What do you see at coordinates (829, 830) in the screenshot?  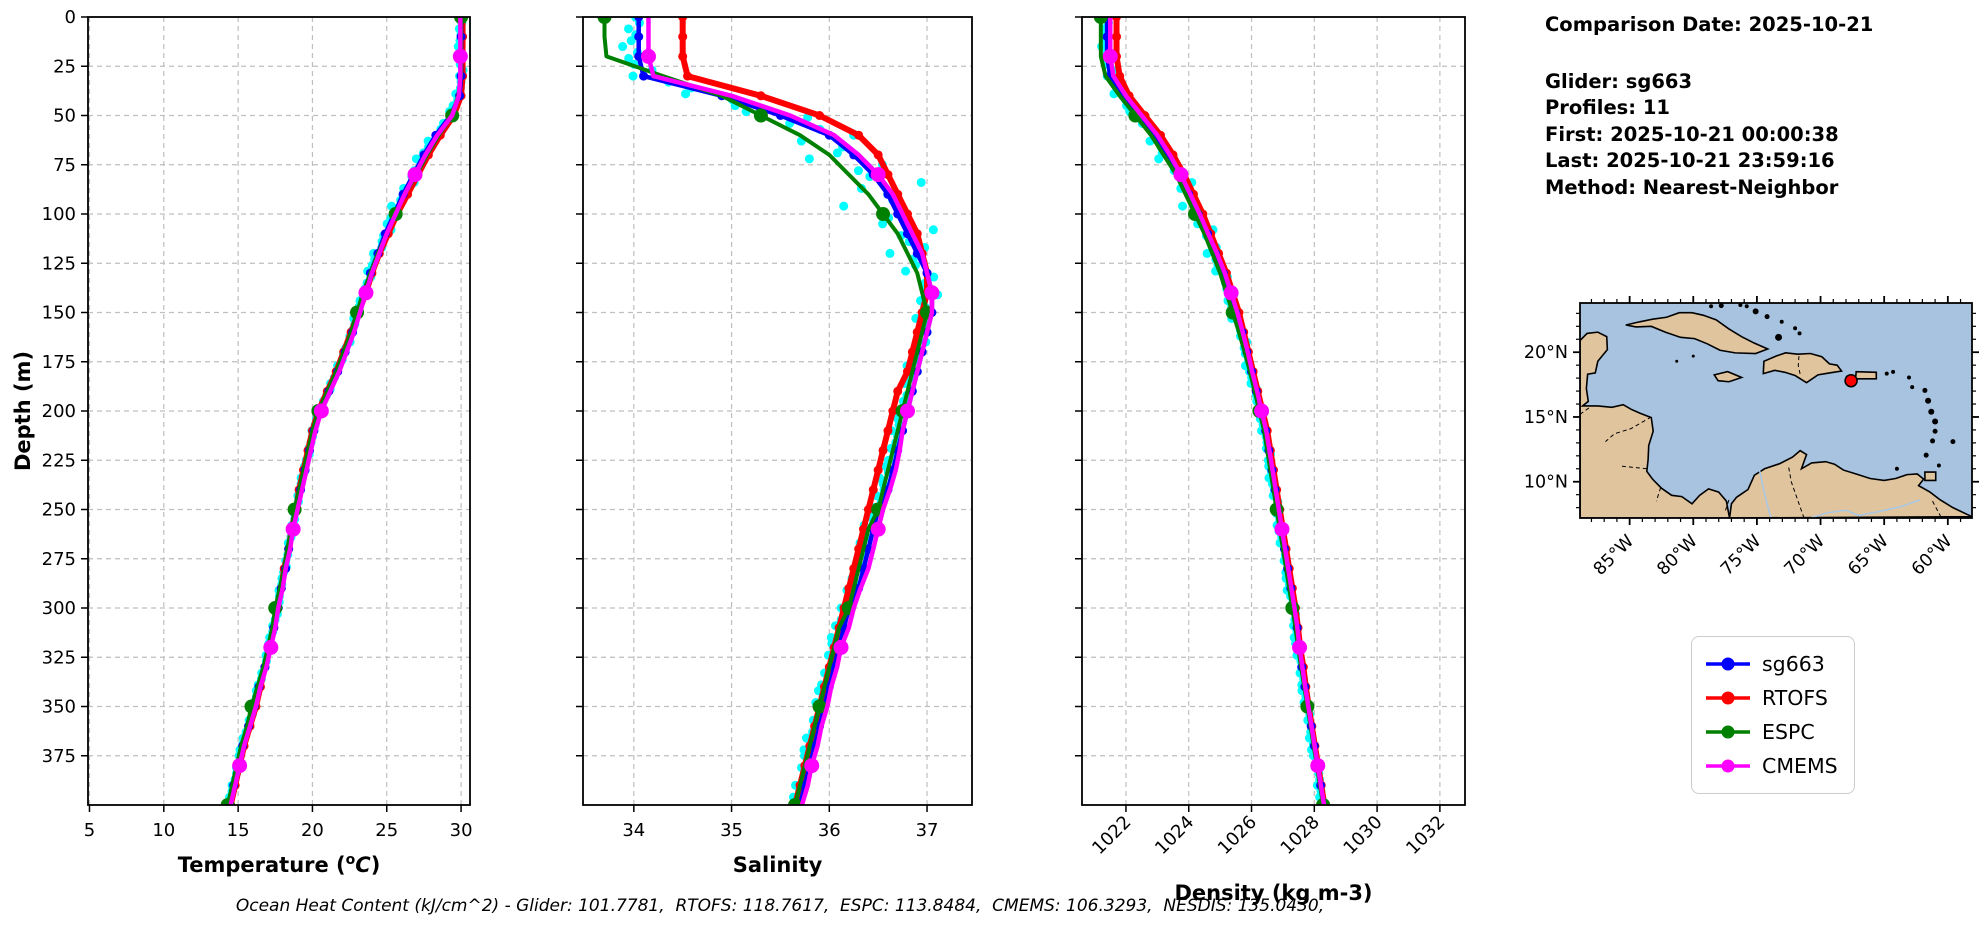 I see `x-tick-label: 36` at bounding box center [829, 830].